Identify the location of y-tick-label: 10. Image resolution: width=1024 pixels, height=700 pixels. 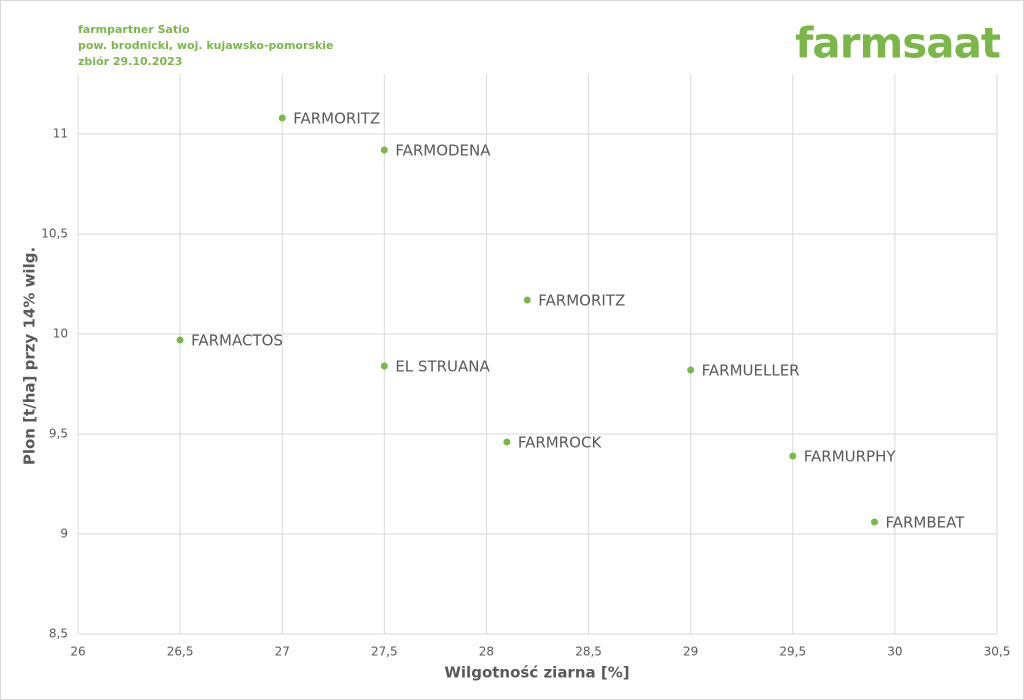
(60, 334).